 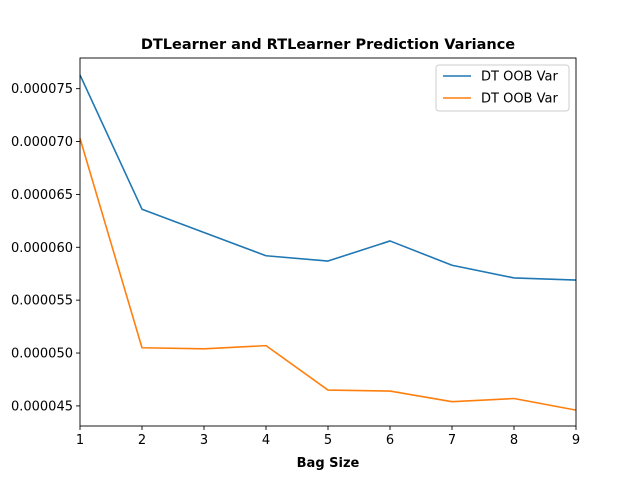 I want to click on y-tick-label: 0.000075, so click(x=42, y=89).